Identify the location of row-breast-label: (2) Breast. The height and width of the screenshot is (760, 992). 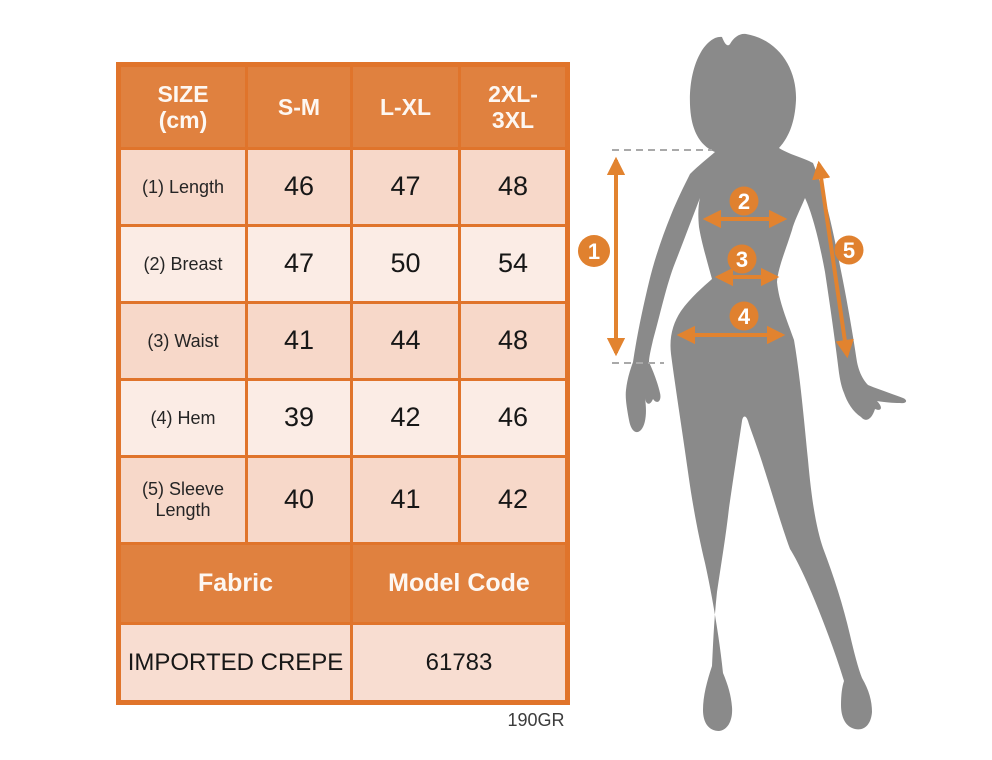
(183, 264).